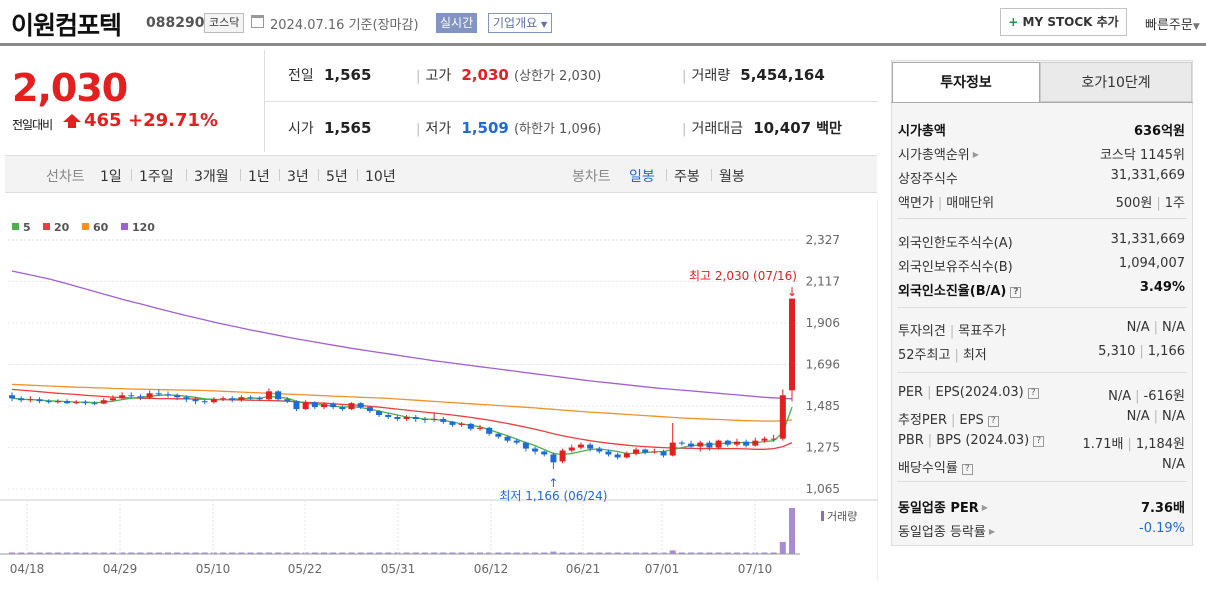  What do you see at coordinates (823, 240) in the screenshot?
I see `y-tick-label: 2,327` at bounding box center [823, 240].